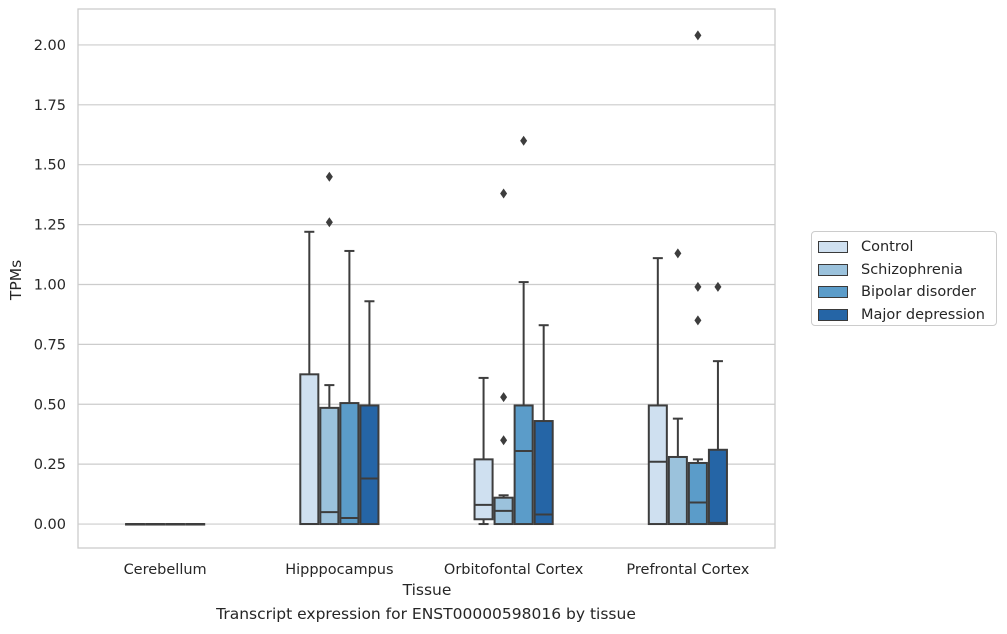  Describe the element at coordinates (339, 570) in the screenshot. I see `x-tick-label: Hipppocampus` at that location.